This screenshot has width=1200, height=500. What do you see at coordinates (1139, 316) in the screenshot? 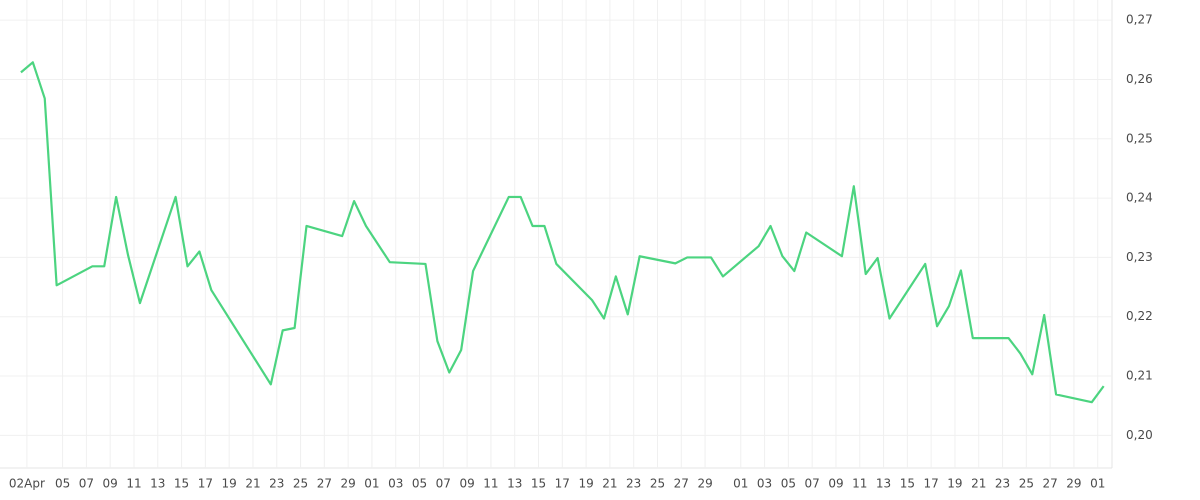
I see `y-tick-label: 0,22` at bounding box center [1139, 316].